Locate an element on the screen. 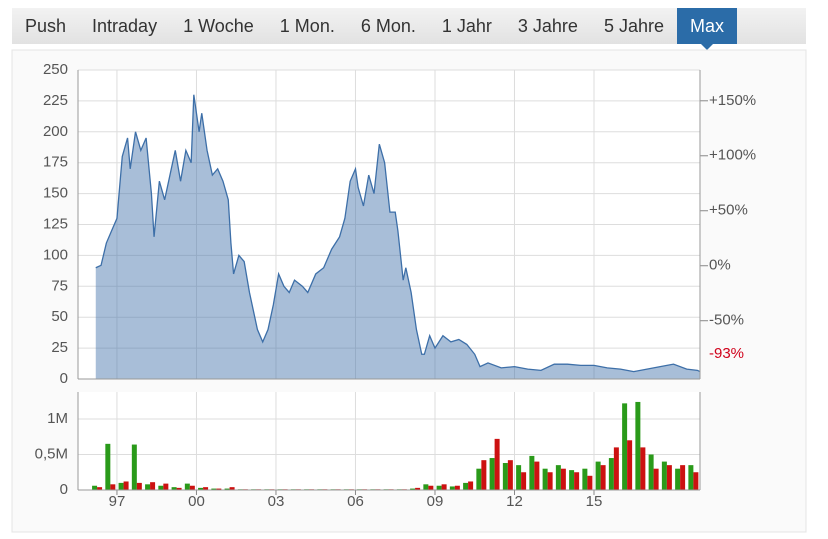 The image size is (828, 539). range-tab: 5 Jahre is located at coordinates (633, 26).